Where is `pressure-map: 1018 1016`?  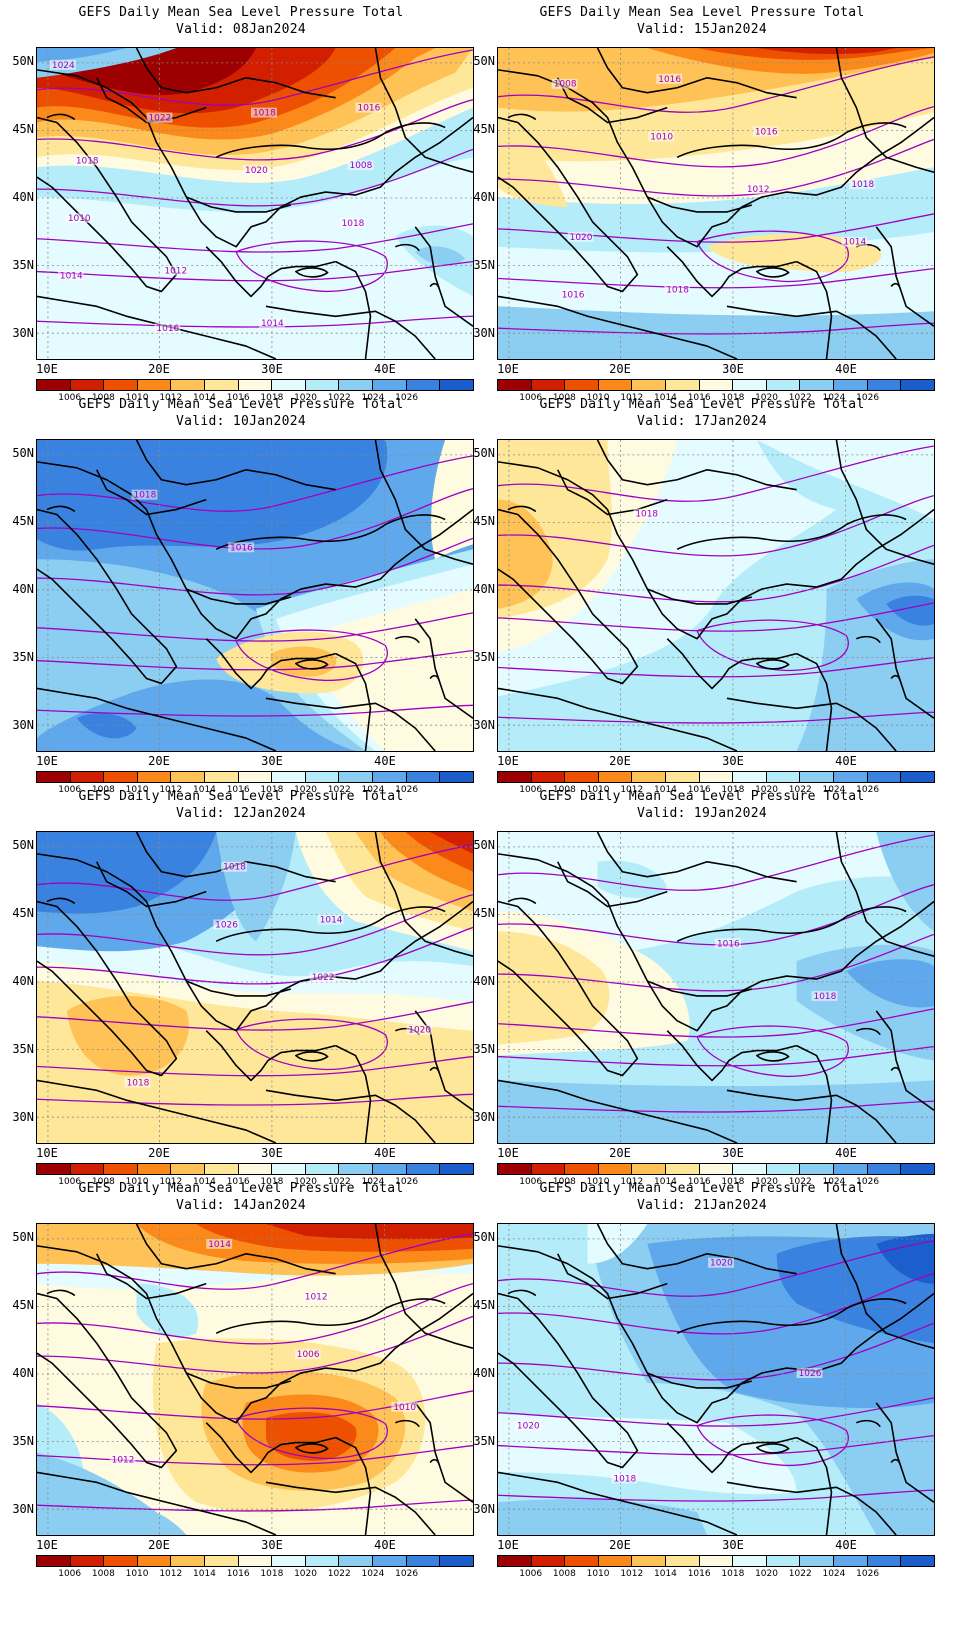 pressure-map: 1018 1016 is located at coordinates (255, 595).